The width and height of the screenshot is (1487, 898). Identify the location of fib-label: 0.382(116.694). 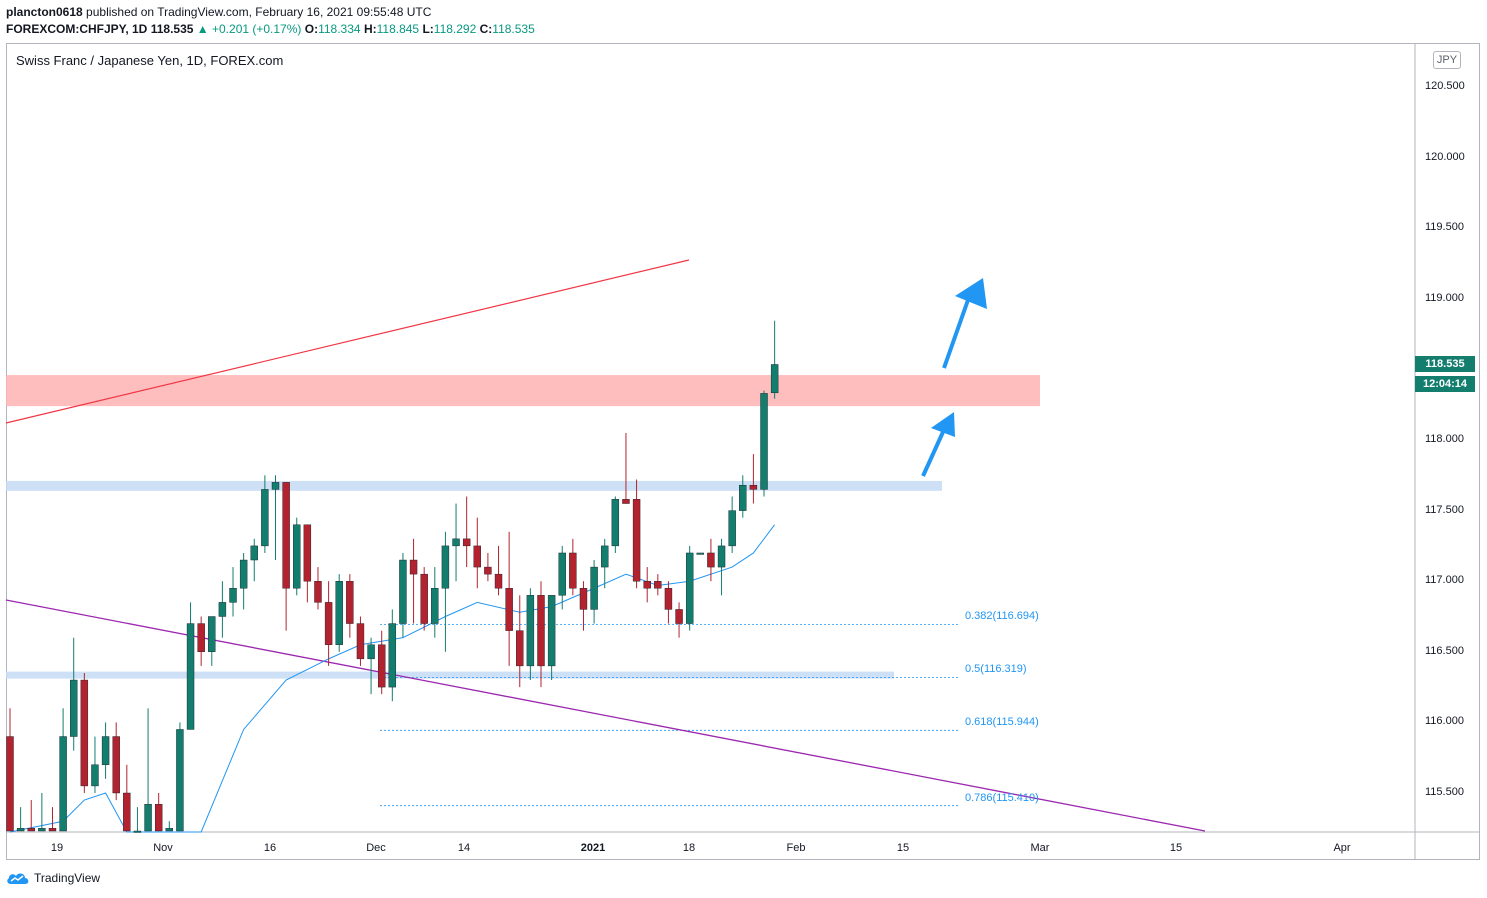
(1002, 616).